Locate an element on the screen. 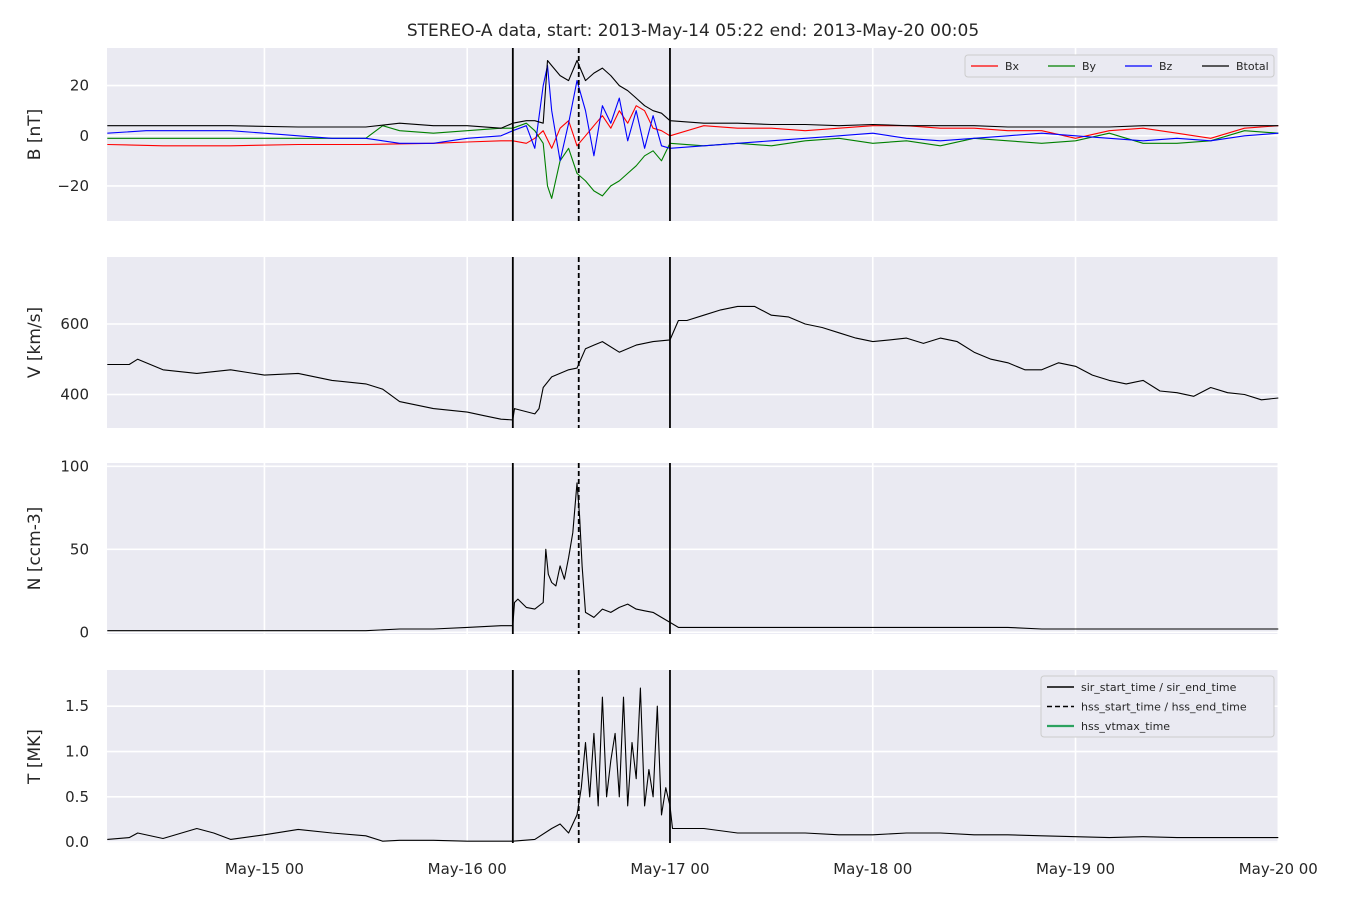 The width and height of the screenshot is (1350, 900). panel-v-ytick-1: 400 is located at coordinates (74, 395).